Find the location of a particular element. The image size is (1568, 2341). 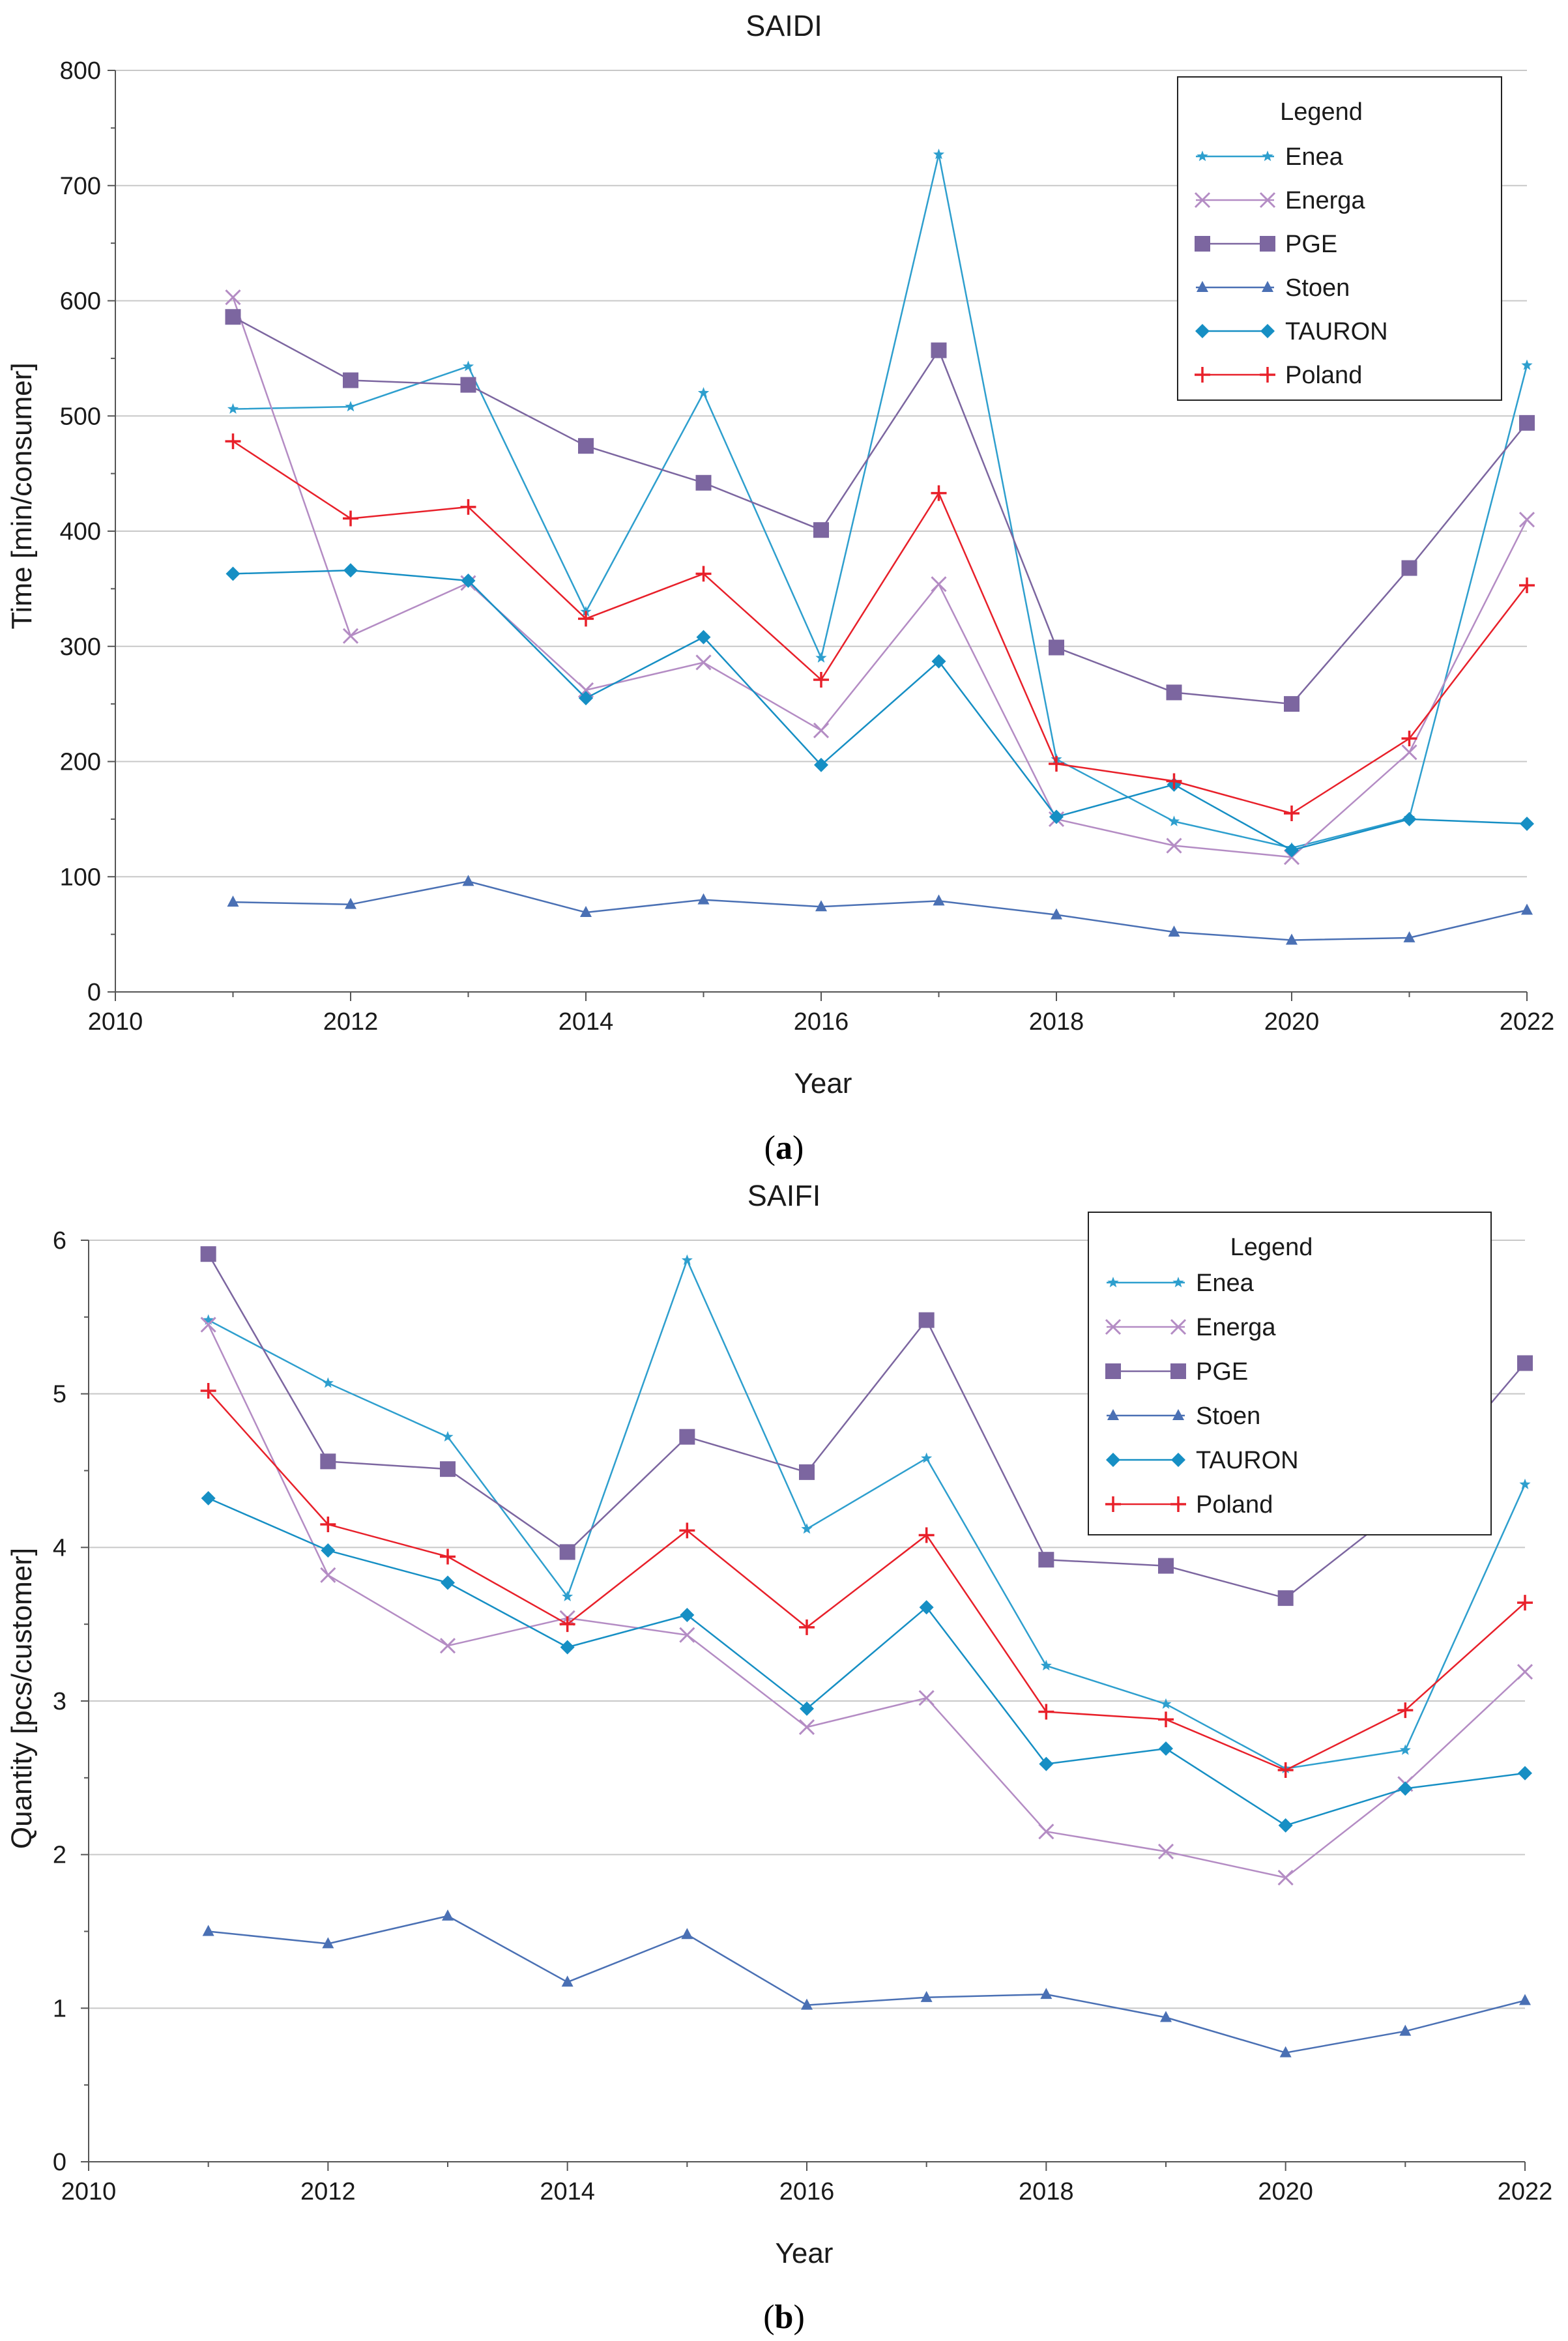

chart-b-series-poland-line is located at coordinates (866, 1580).